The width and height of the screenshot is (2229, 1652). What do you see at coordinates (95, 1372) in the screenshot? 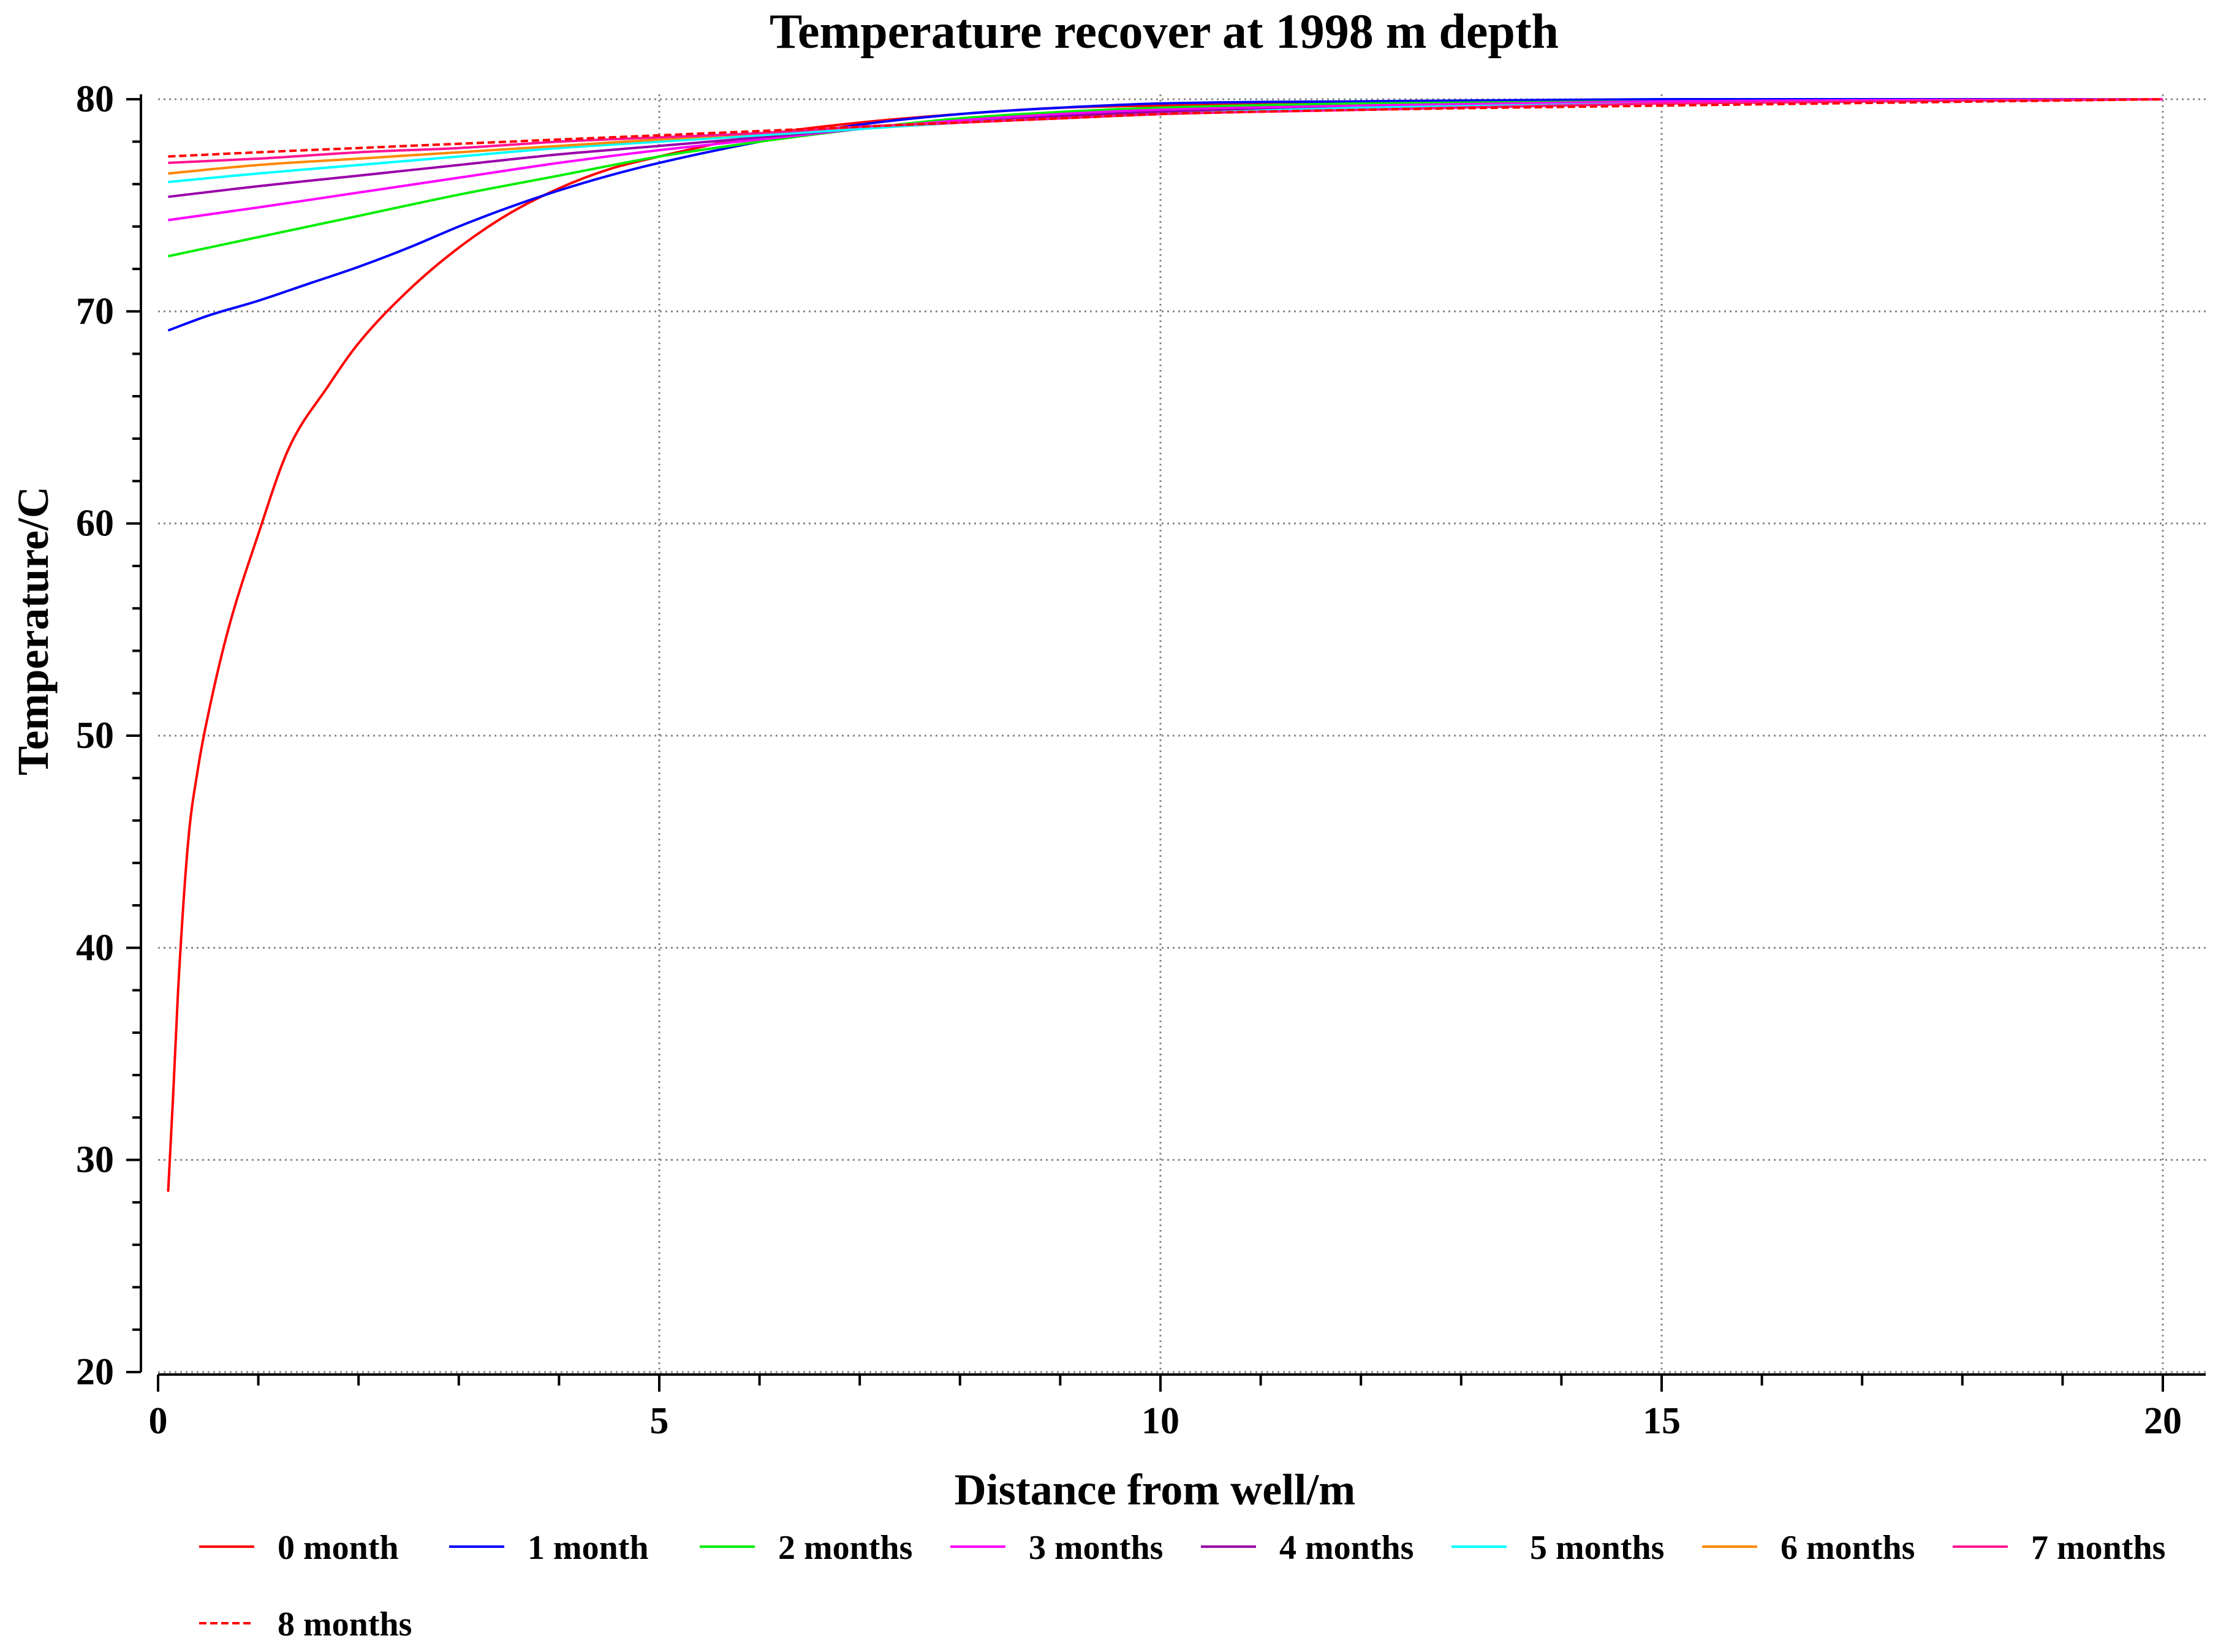
I see `y-tick-label: 20` at bounding box center [95, 1372].